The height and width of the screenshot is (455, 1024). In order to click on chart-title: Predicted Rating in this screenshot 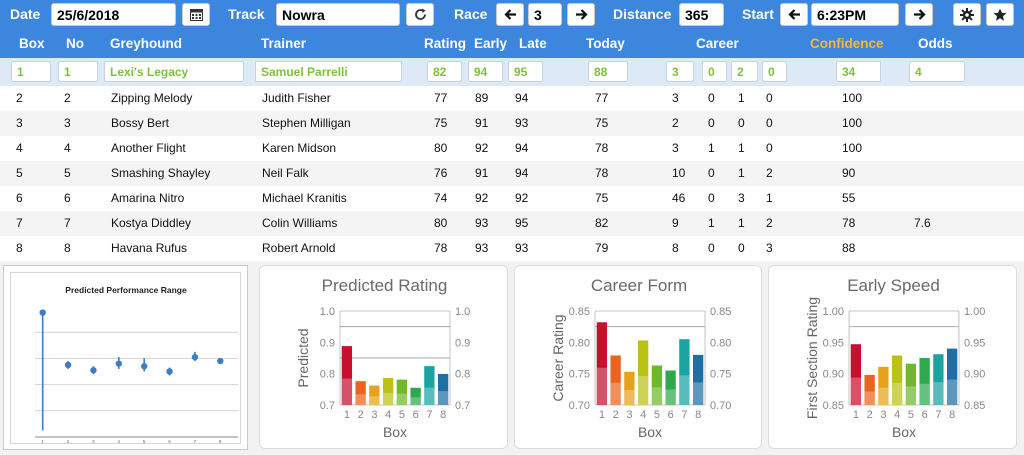, I will do `click(385, 285)`.